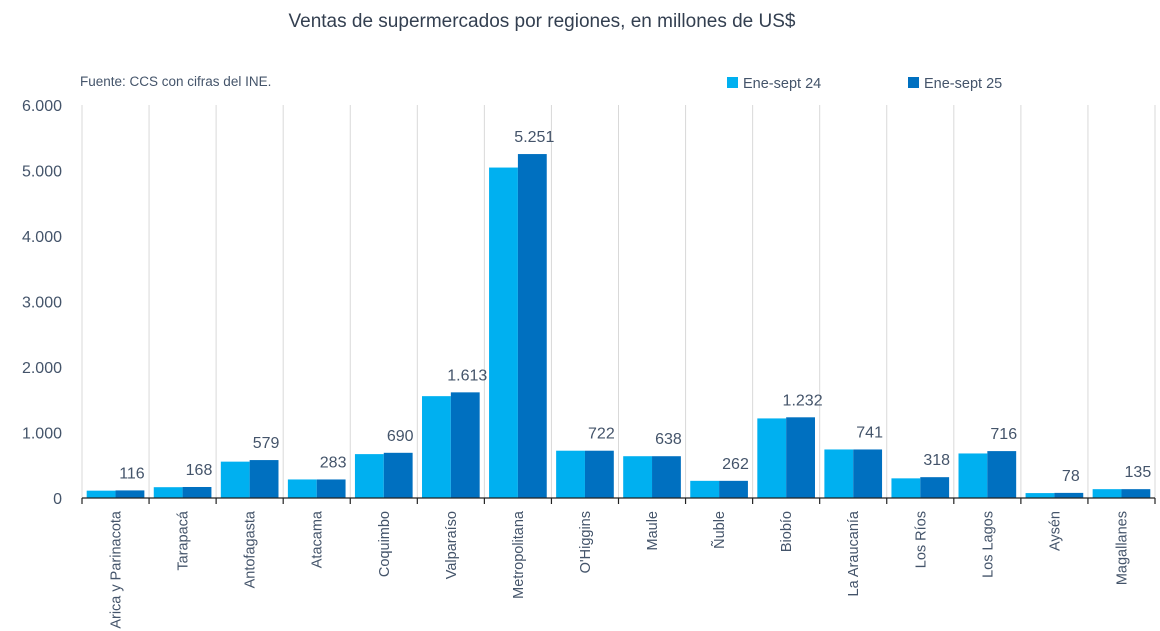 Image resolution: width=1160 pixels, height=631 pixels. What do you see at coordinates (199, 470) in the screenshot?
I see `data-label: 168` at bounding box center [199, 470].